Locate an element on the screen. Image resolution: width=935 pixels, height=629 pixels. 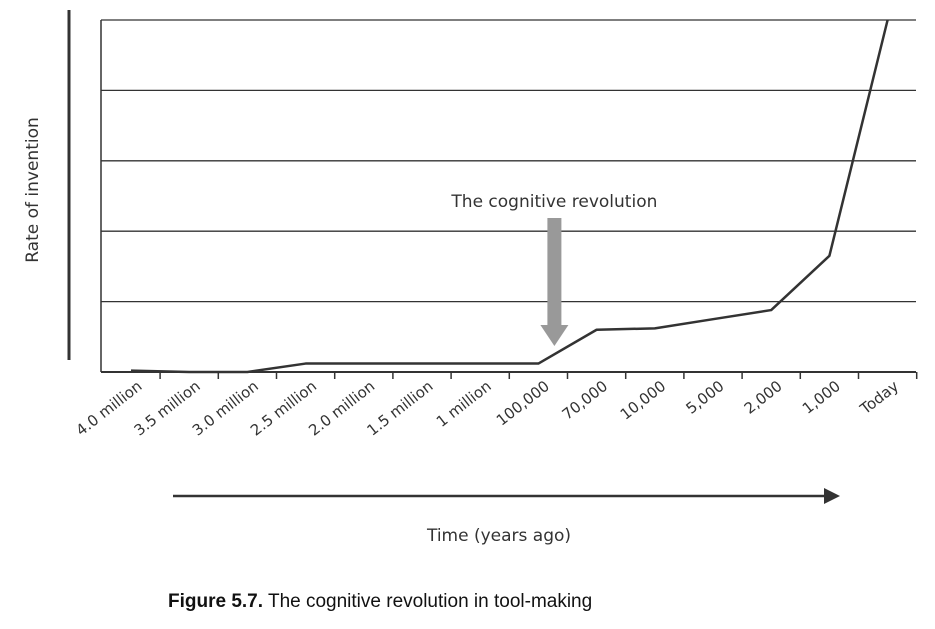
x-tick-label: 10,000 is located at coordinates (643, 400).